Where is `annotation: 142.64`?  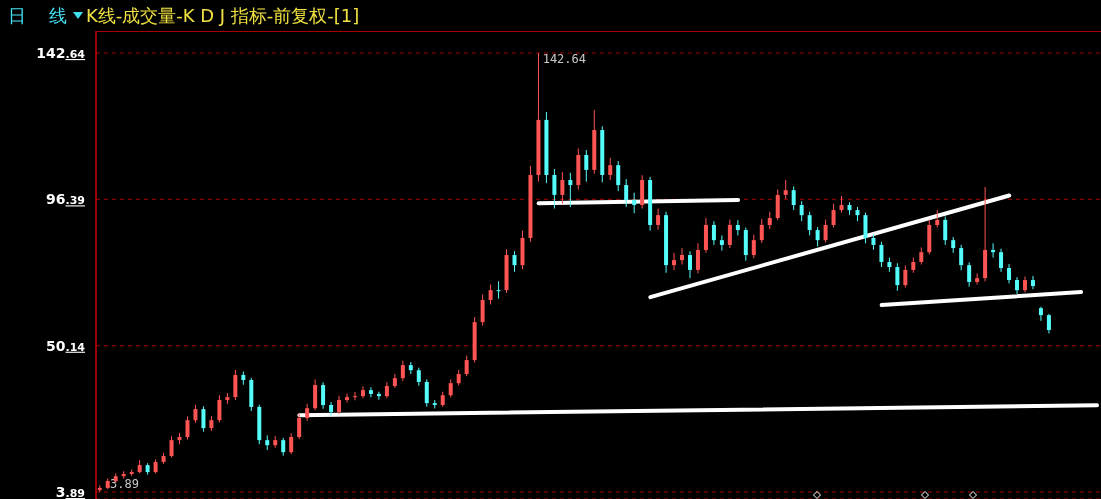
annotation: 142.64 is located at coordinates (564, 59).